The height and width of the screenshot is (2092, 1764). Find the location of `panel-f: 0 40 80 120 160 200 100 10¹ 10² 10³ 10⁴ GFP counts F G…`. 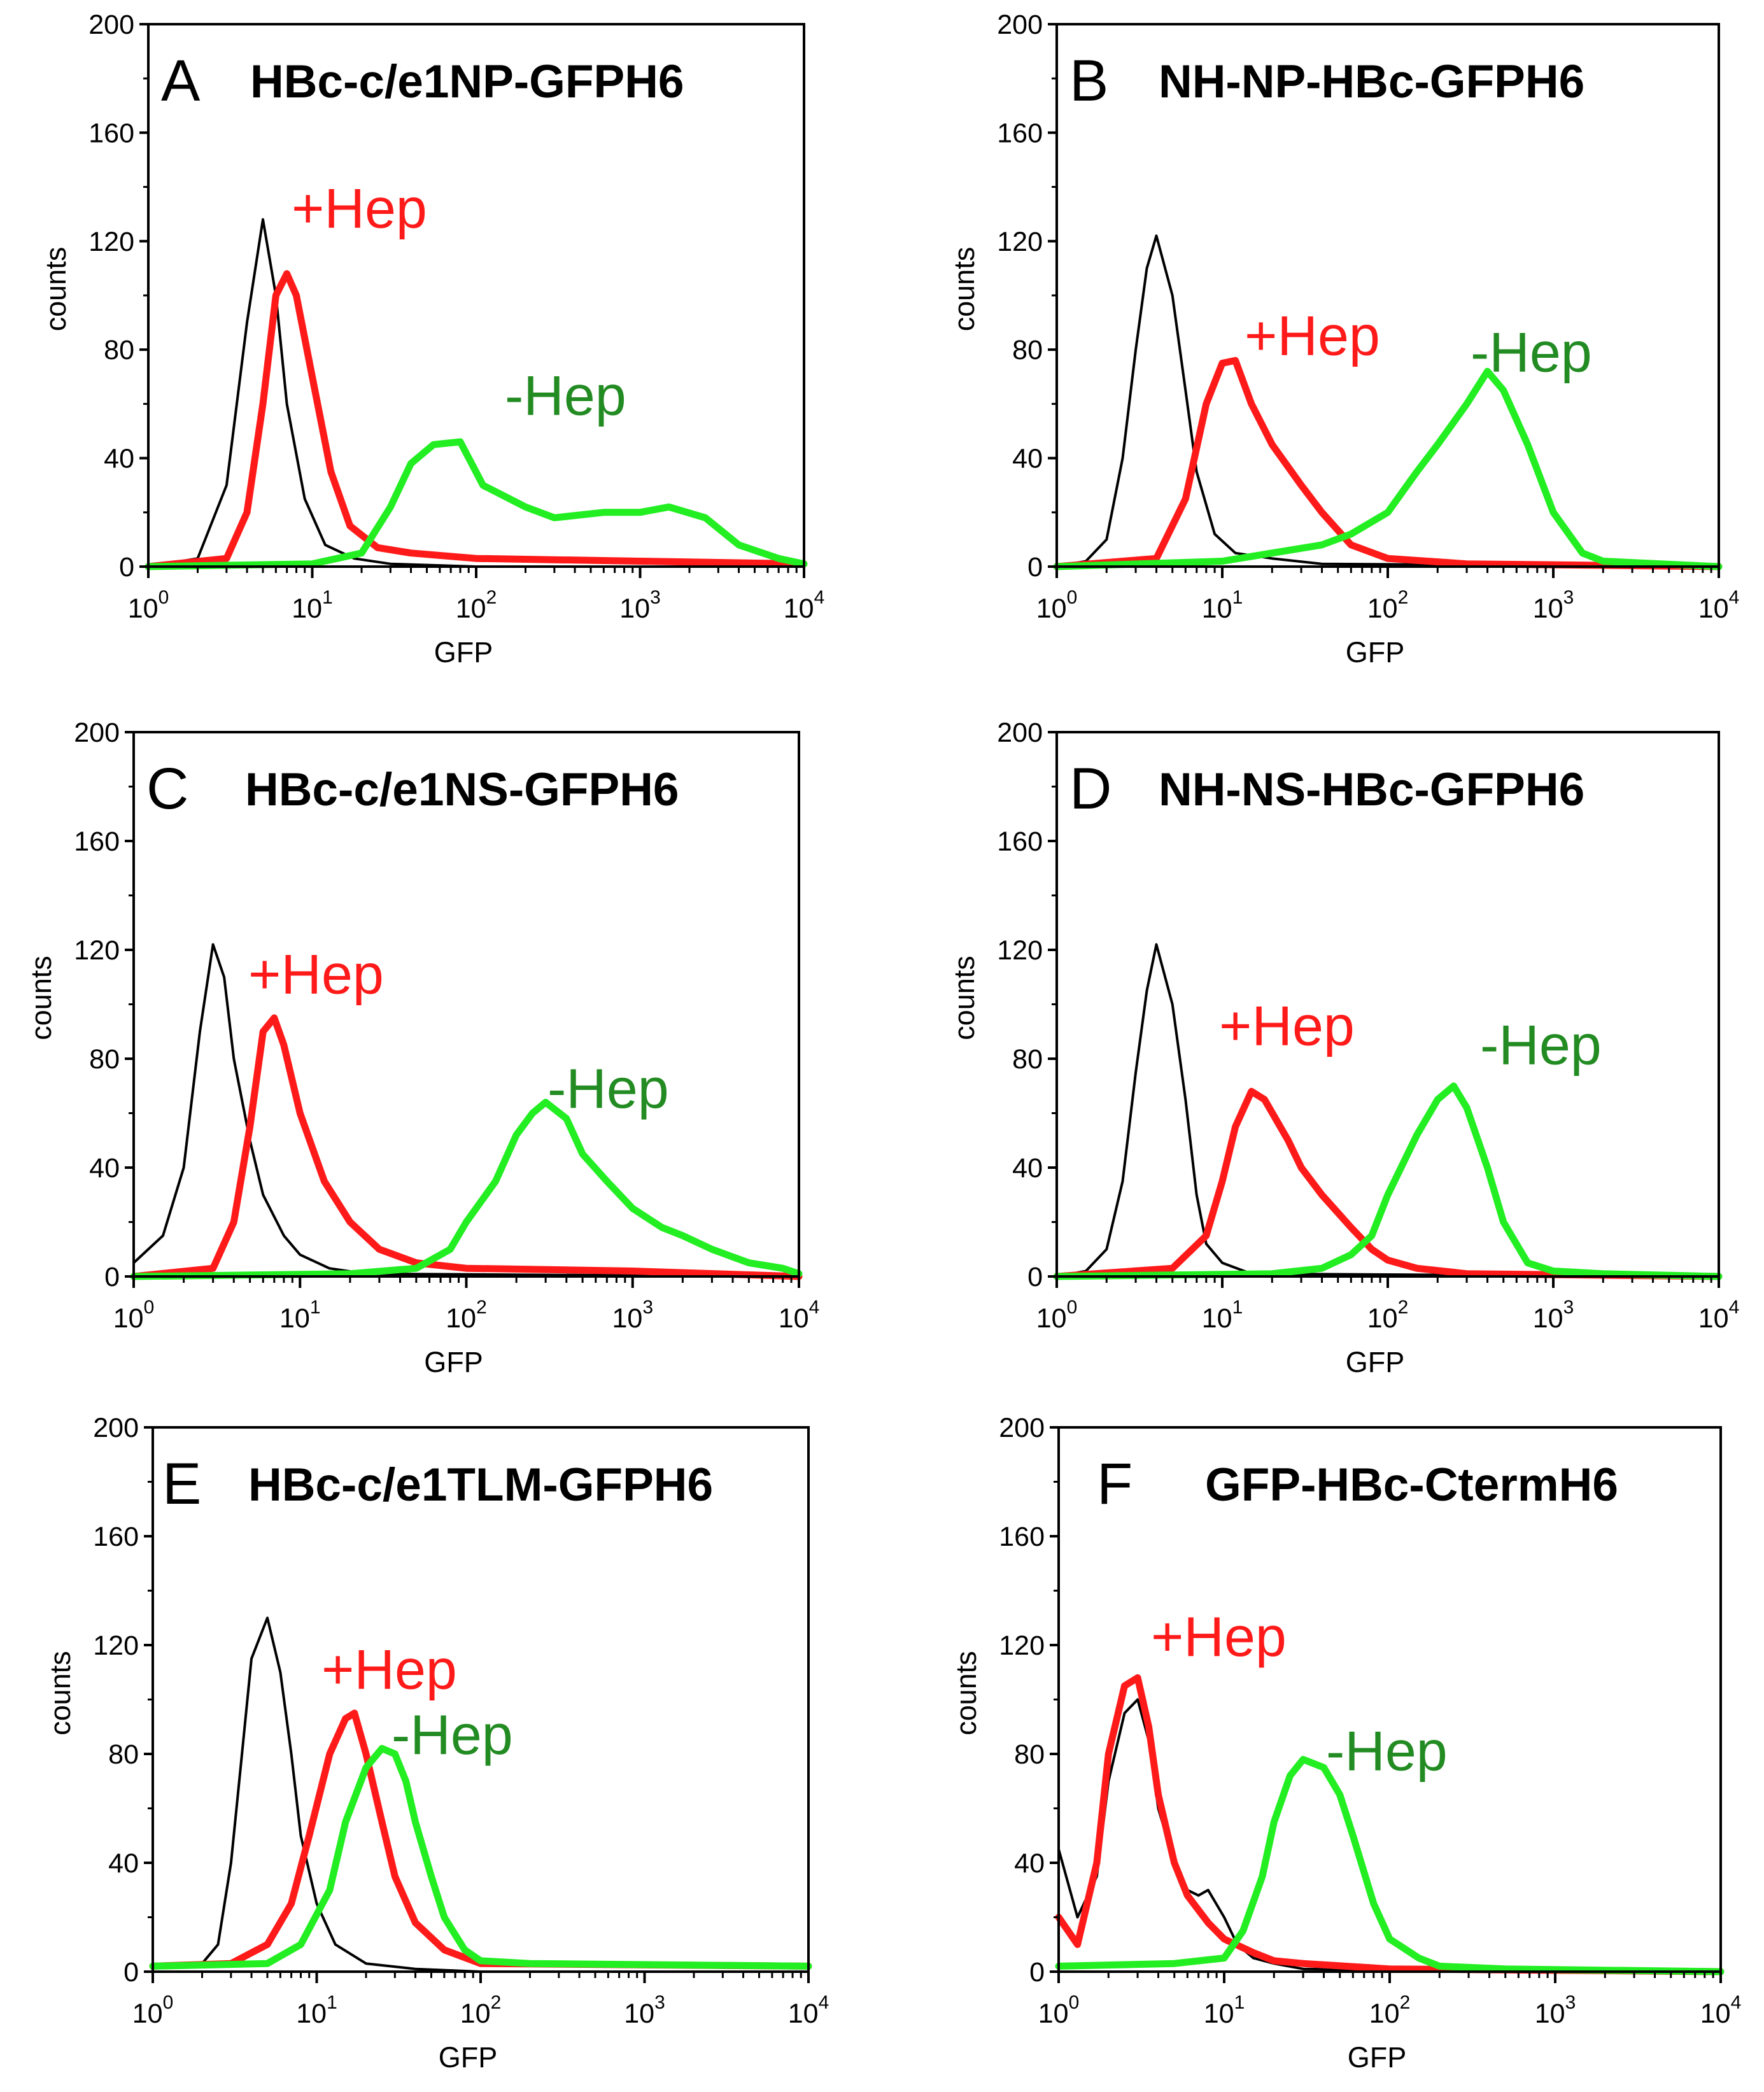

panel-f: 0 40 80 120 160 200 100 10¹ 10² 10³ 10⁴ GFP counts F G… is located at coordinates (1346, 1743).